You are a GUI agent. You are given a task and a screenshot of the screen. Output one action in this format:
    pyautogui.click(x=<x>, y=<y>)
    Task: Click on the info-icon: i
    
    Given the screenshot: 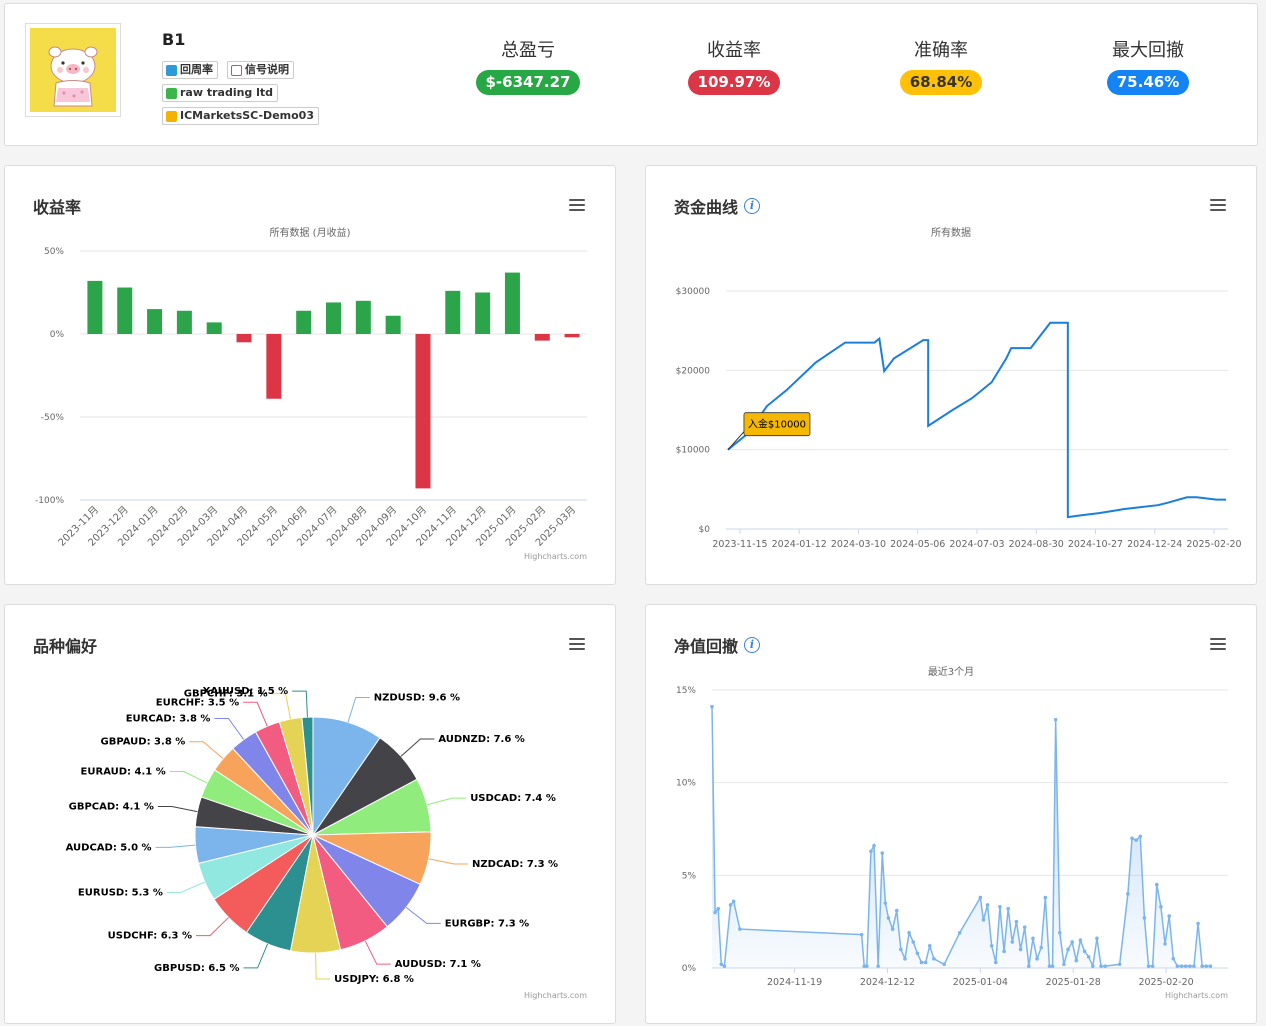 What is the action you would take?
    pyautogui.click(x=752, y=645)
    